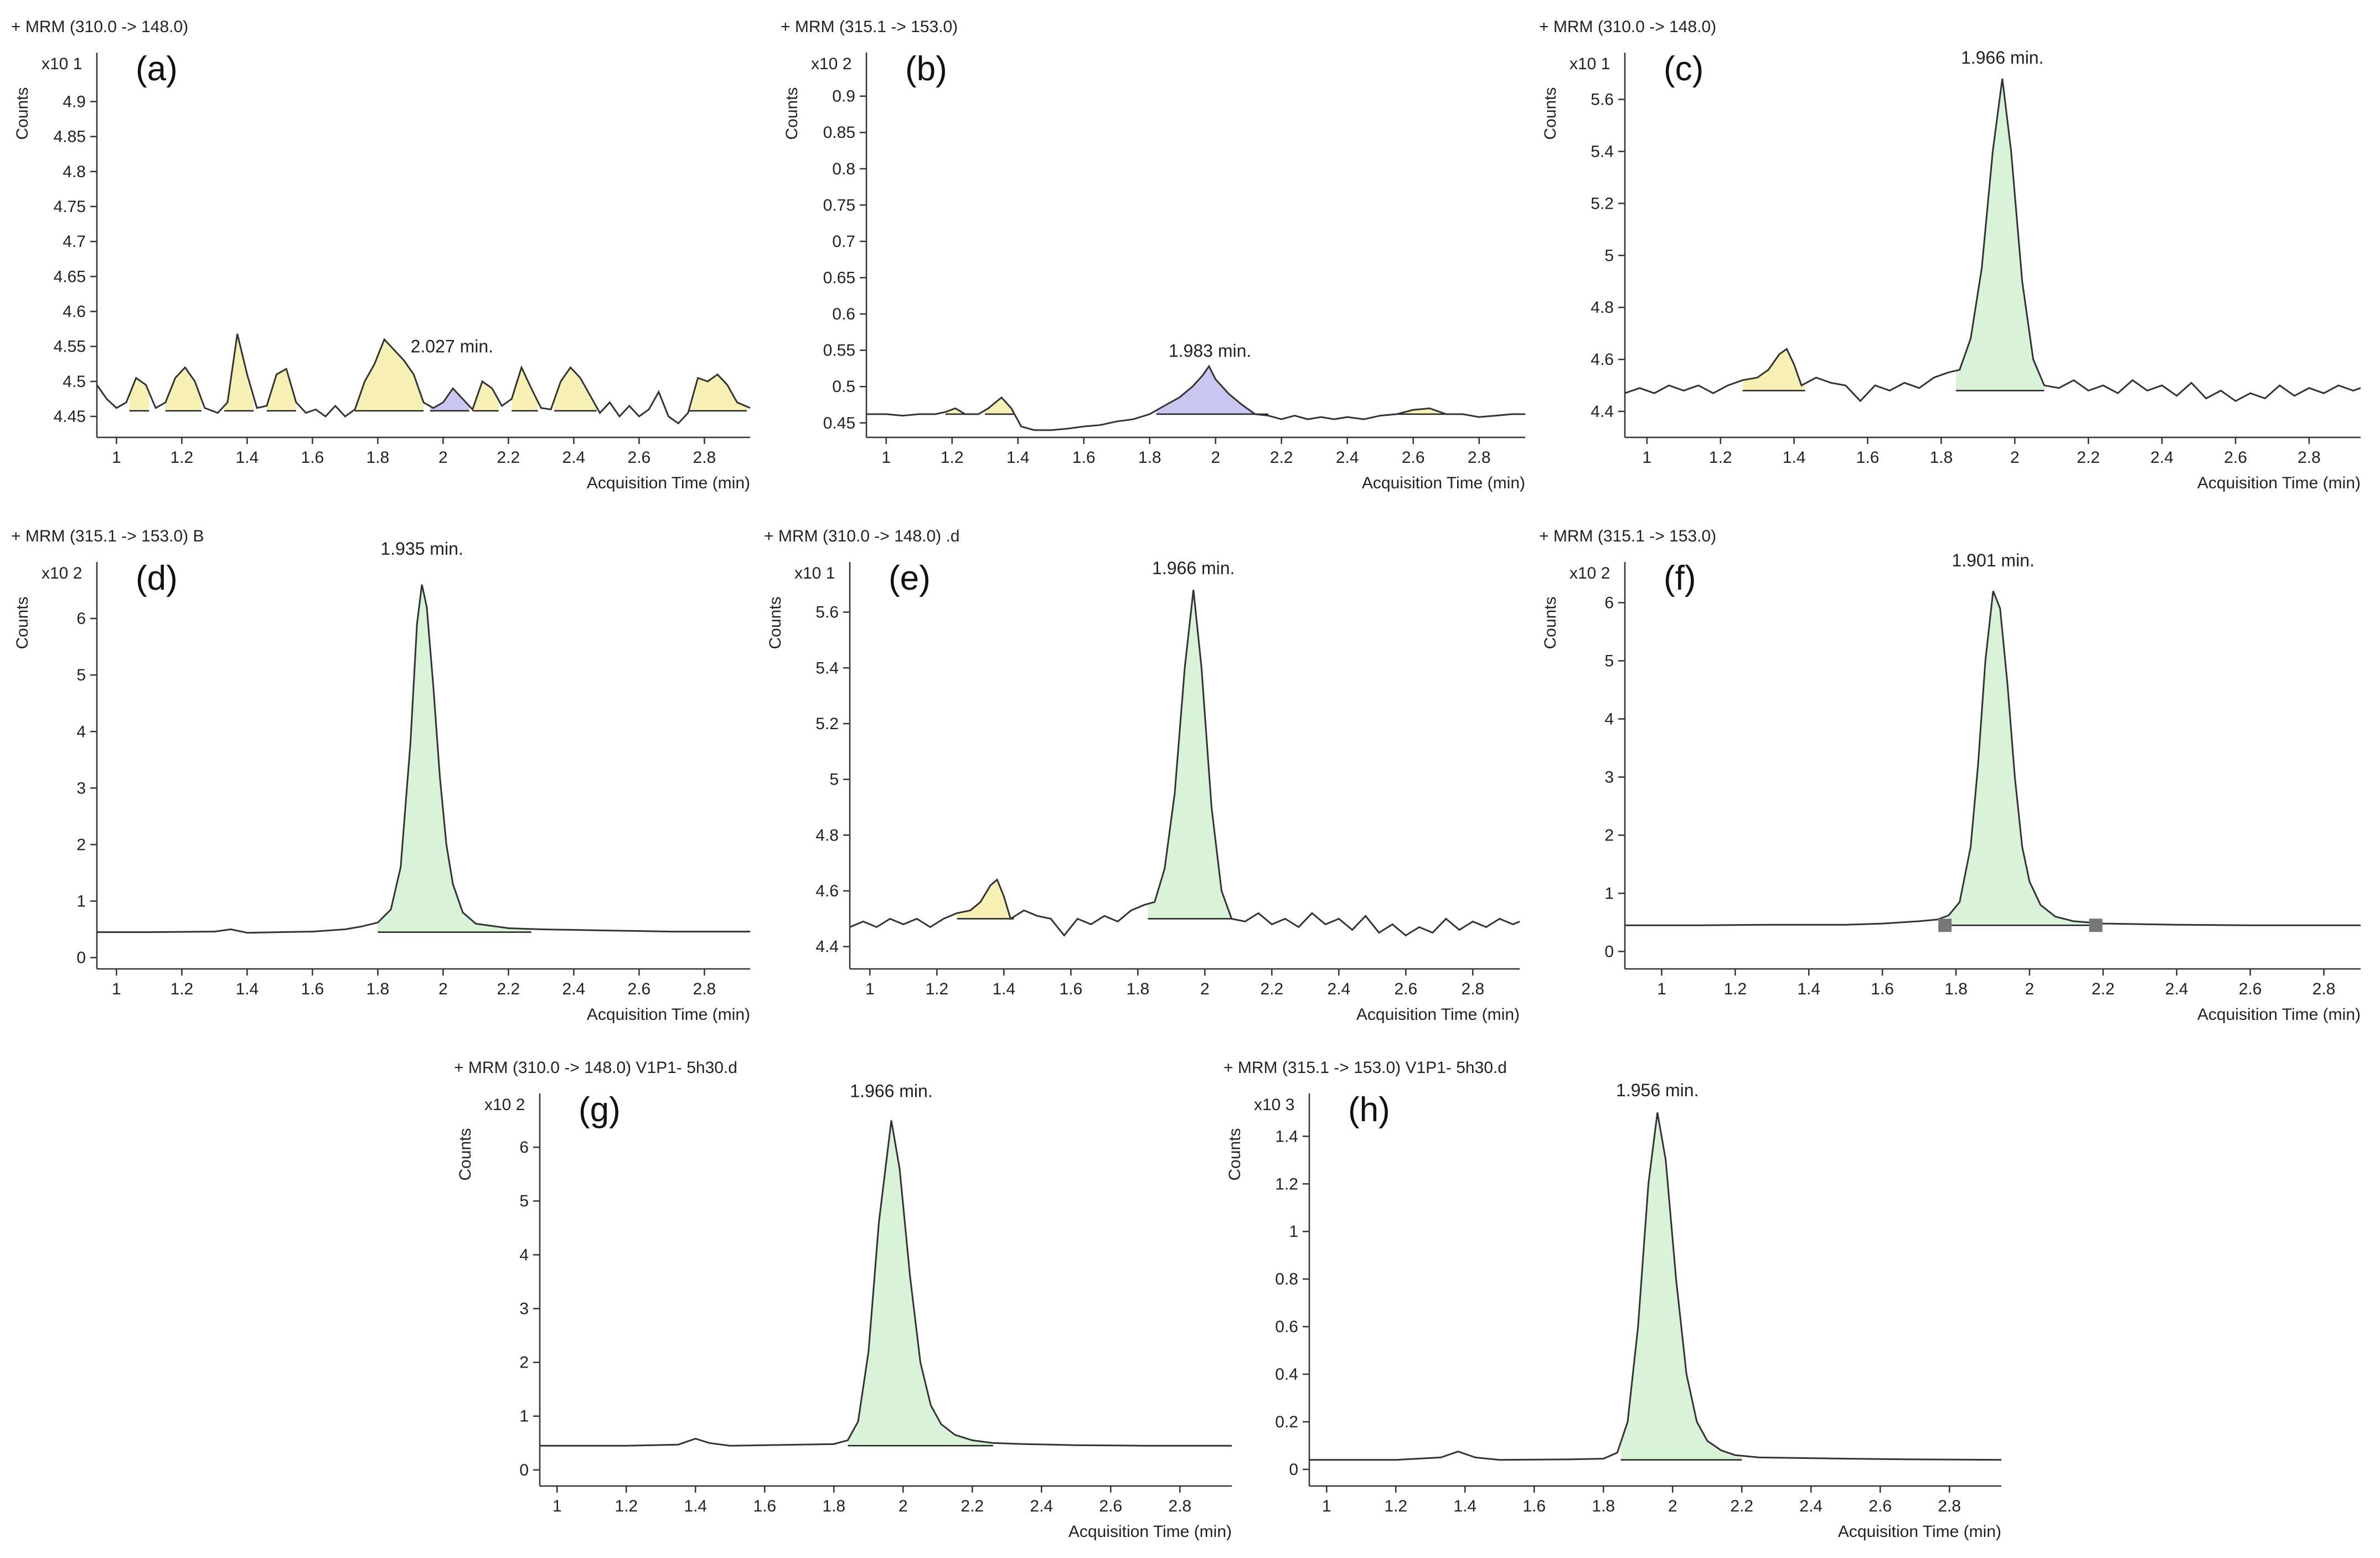  Describe the element at coordinates (1609, 661) in the screenshot. I see `y-tick-label-f: 5` at that location.